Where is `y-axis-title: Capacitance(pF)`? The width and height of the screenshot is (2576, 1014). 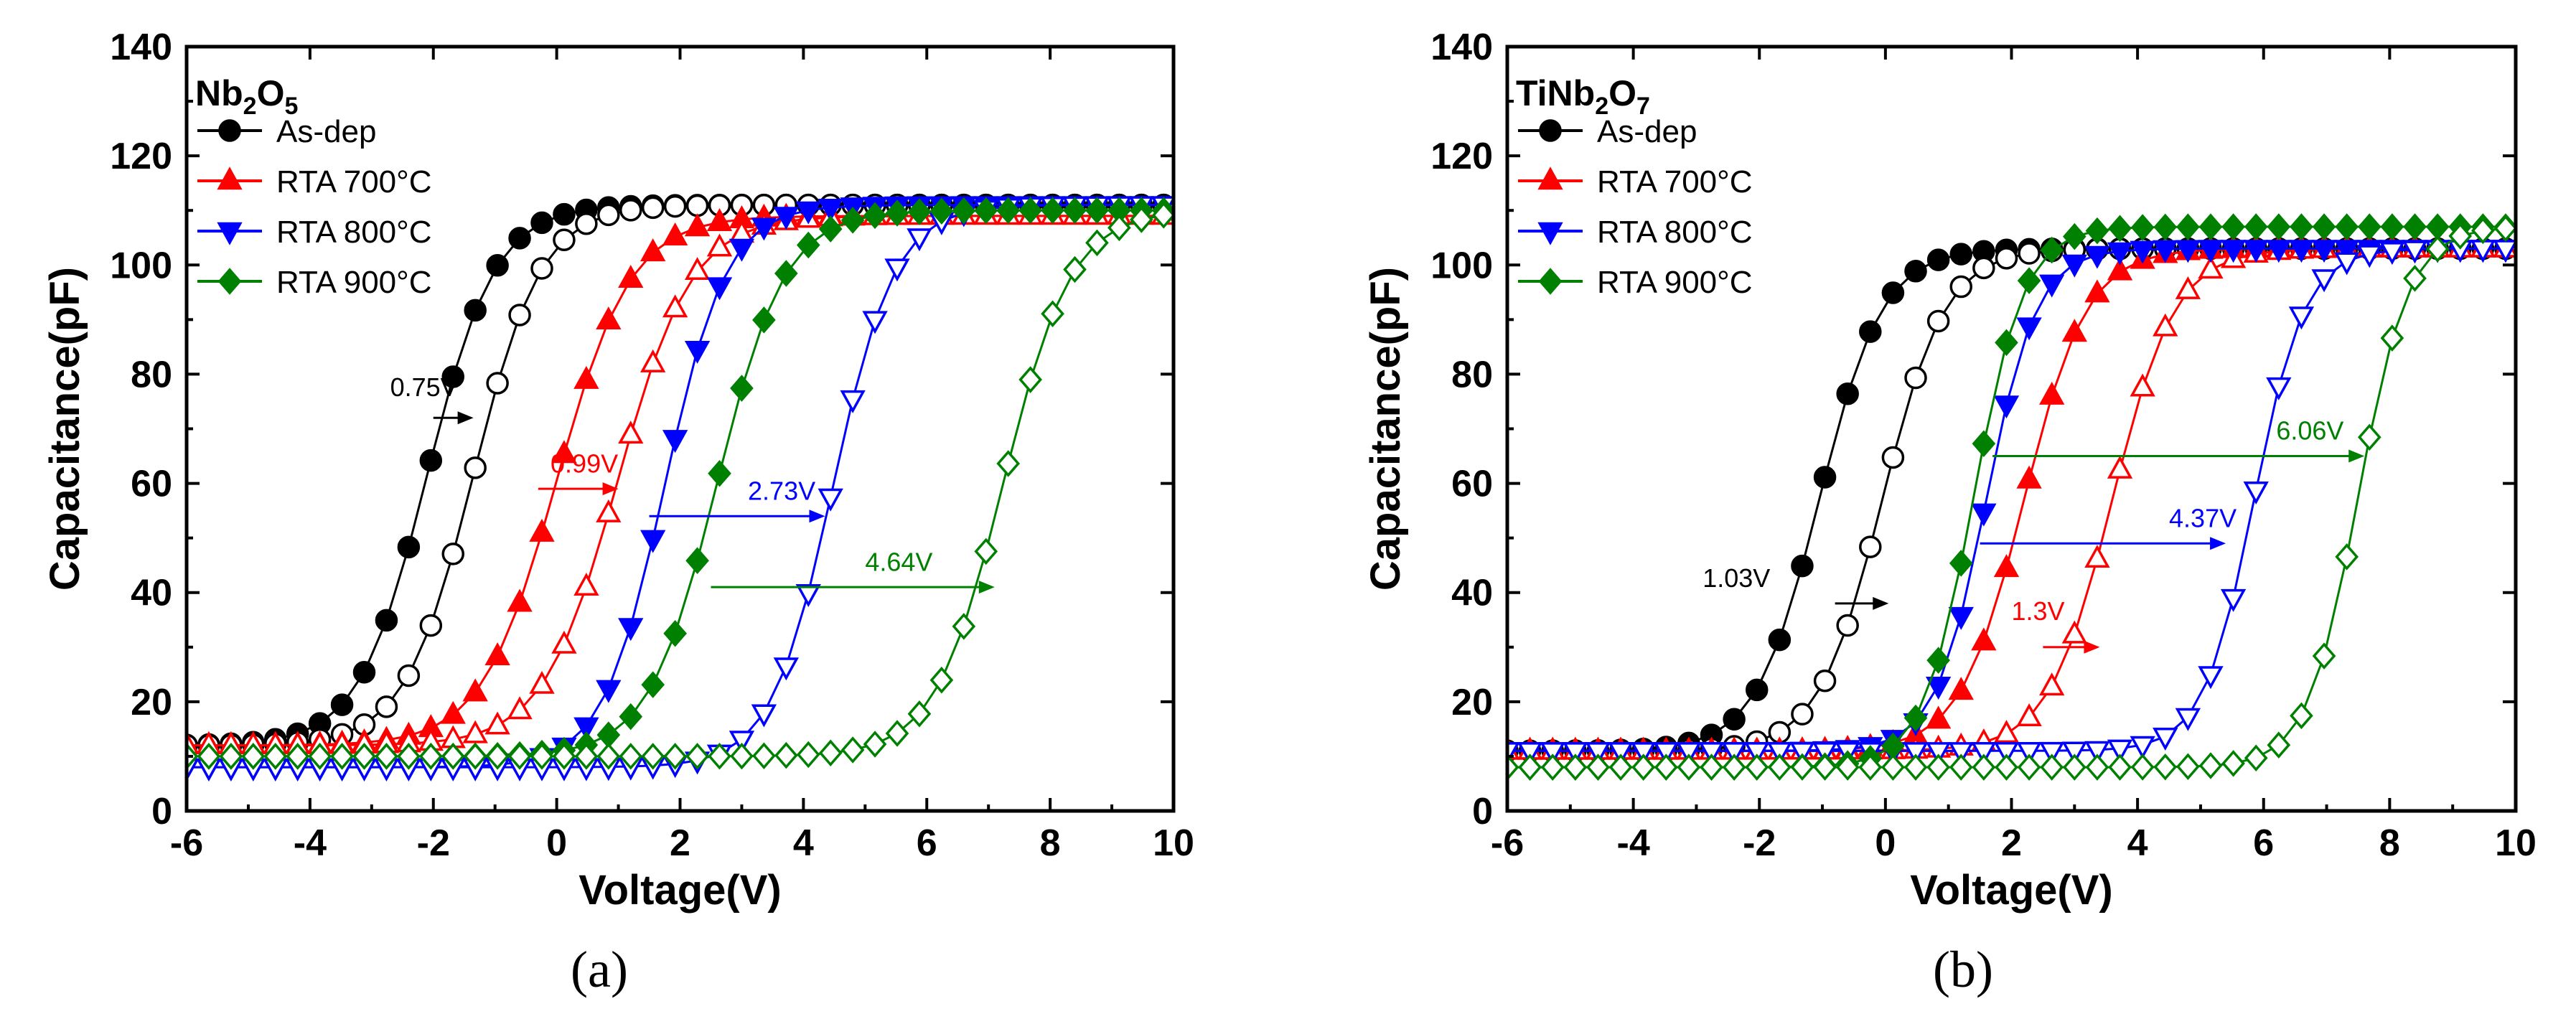
y-axis-title: Capacitance(pF) is located at coordinates (1386, 429).